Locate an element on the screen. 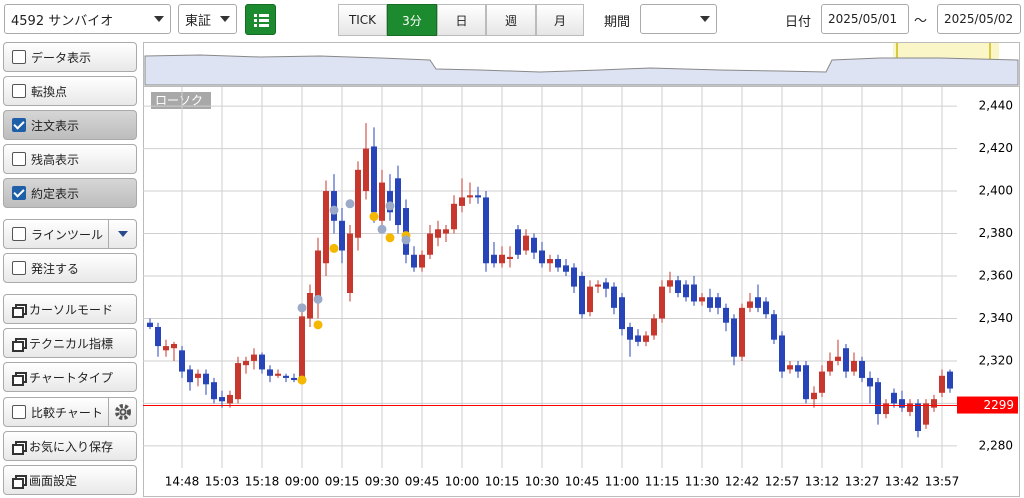 Image resolution: width=1024 pixels, height=498 pixels. date-to: 2025/05/02 is located at coordinates (979, 19).